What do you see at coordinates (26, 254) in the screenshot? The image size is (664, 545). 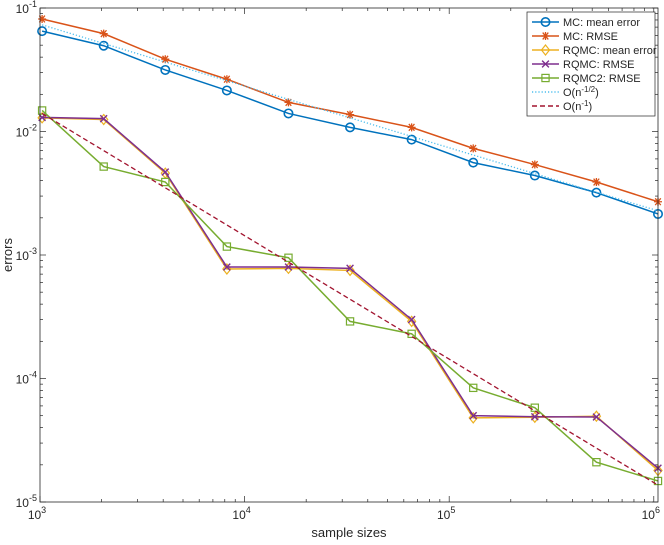 I see `y-tick-label: 10⁻³` at bounding box center [26, 254].